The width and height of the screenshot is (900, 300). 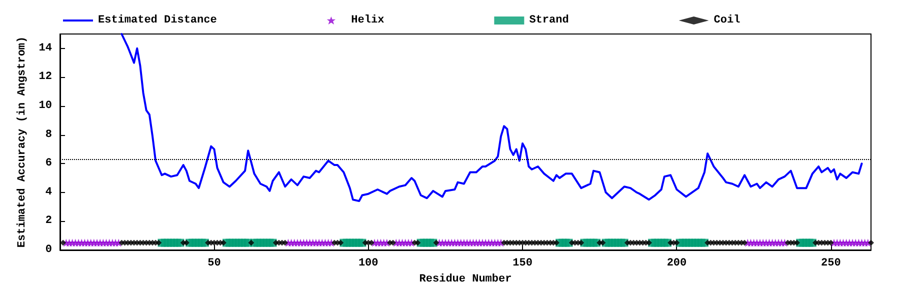 What do you see at coordinates (22, 142) in the screenshot?
I see `y-axis-title: Estimated Accuracy (in Angstrom)` at bounding box center [22, 142].